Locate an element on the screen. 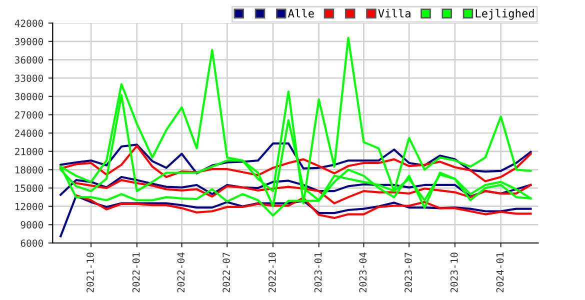  y-tick-label: 12000 is located at coordinates (29, 206).